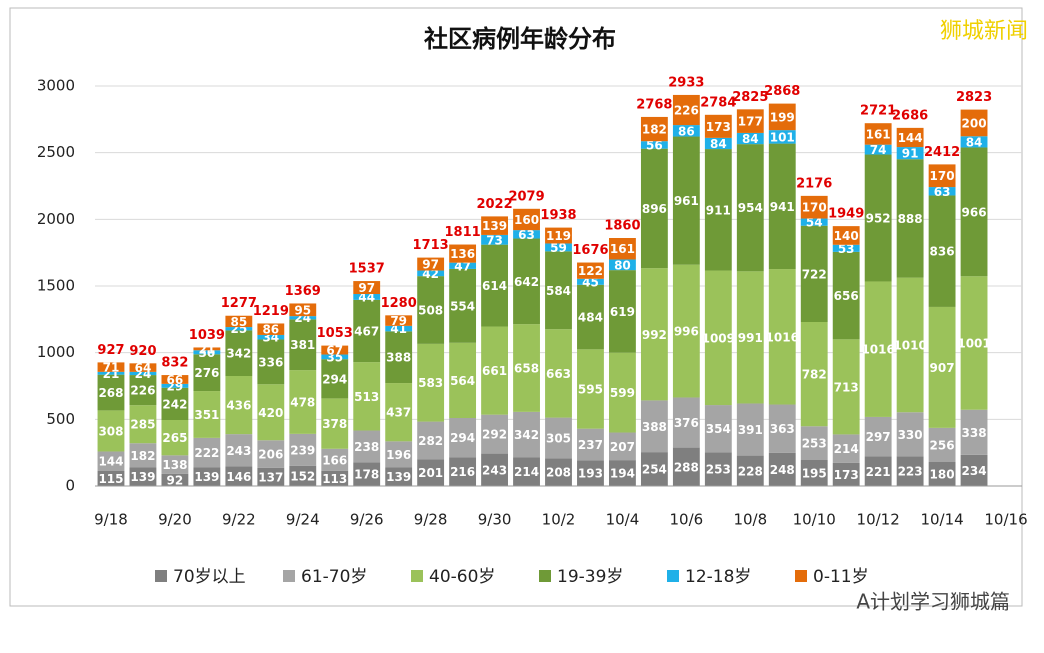  What do you see at coordinates (558, 215) in the screenshot?
I see `total-label: 1938` at bounding box center [558, 215].